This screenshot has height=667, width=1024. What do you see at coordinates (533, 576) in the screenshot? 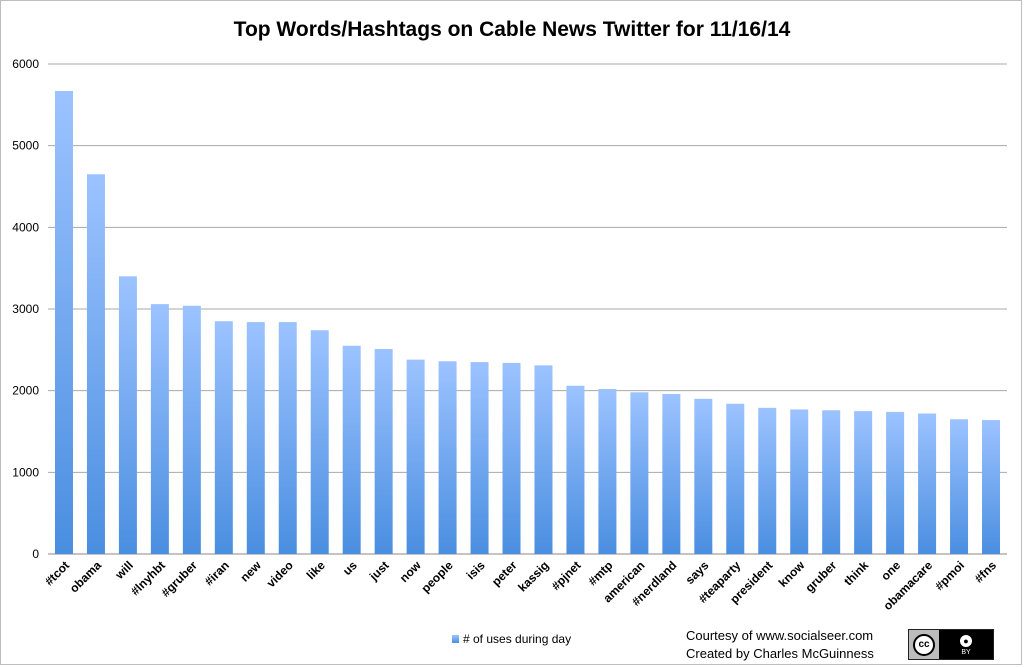
I see `x-tick-label: kassig` at bounding box center [533, 576].